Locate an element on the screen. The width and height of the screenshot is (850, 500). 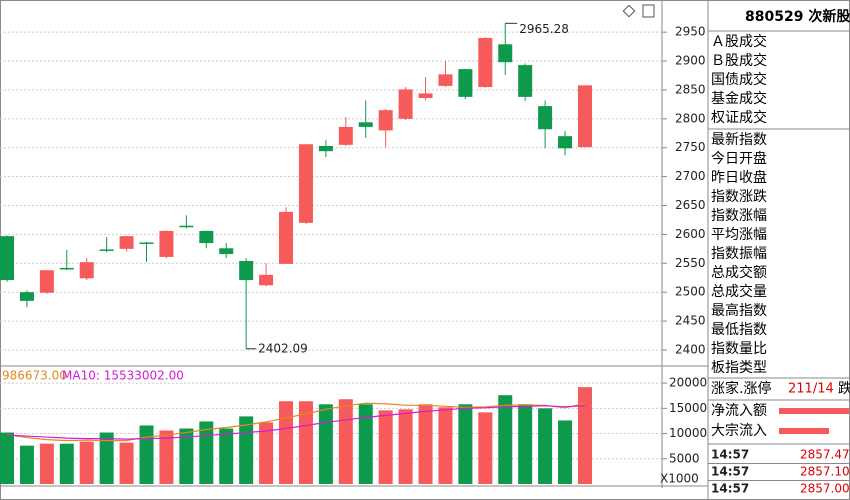
panel-title: 880529 次新股 is located at coordinates (797, 16).